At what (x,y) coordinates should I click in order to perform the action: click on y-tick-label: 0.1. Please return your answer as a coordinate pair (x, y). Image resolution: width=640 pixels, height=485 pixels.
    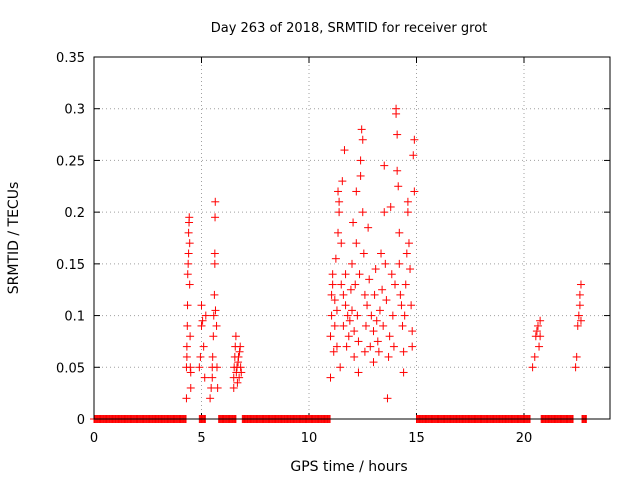
    Looking at the image, I should click on (74, 317).